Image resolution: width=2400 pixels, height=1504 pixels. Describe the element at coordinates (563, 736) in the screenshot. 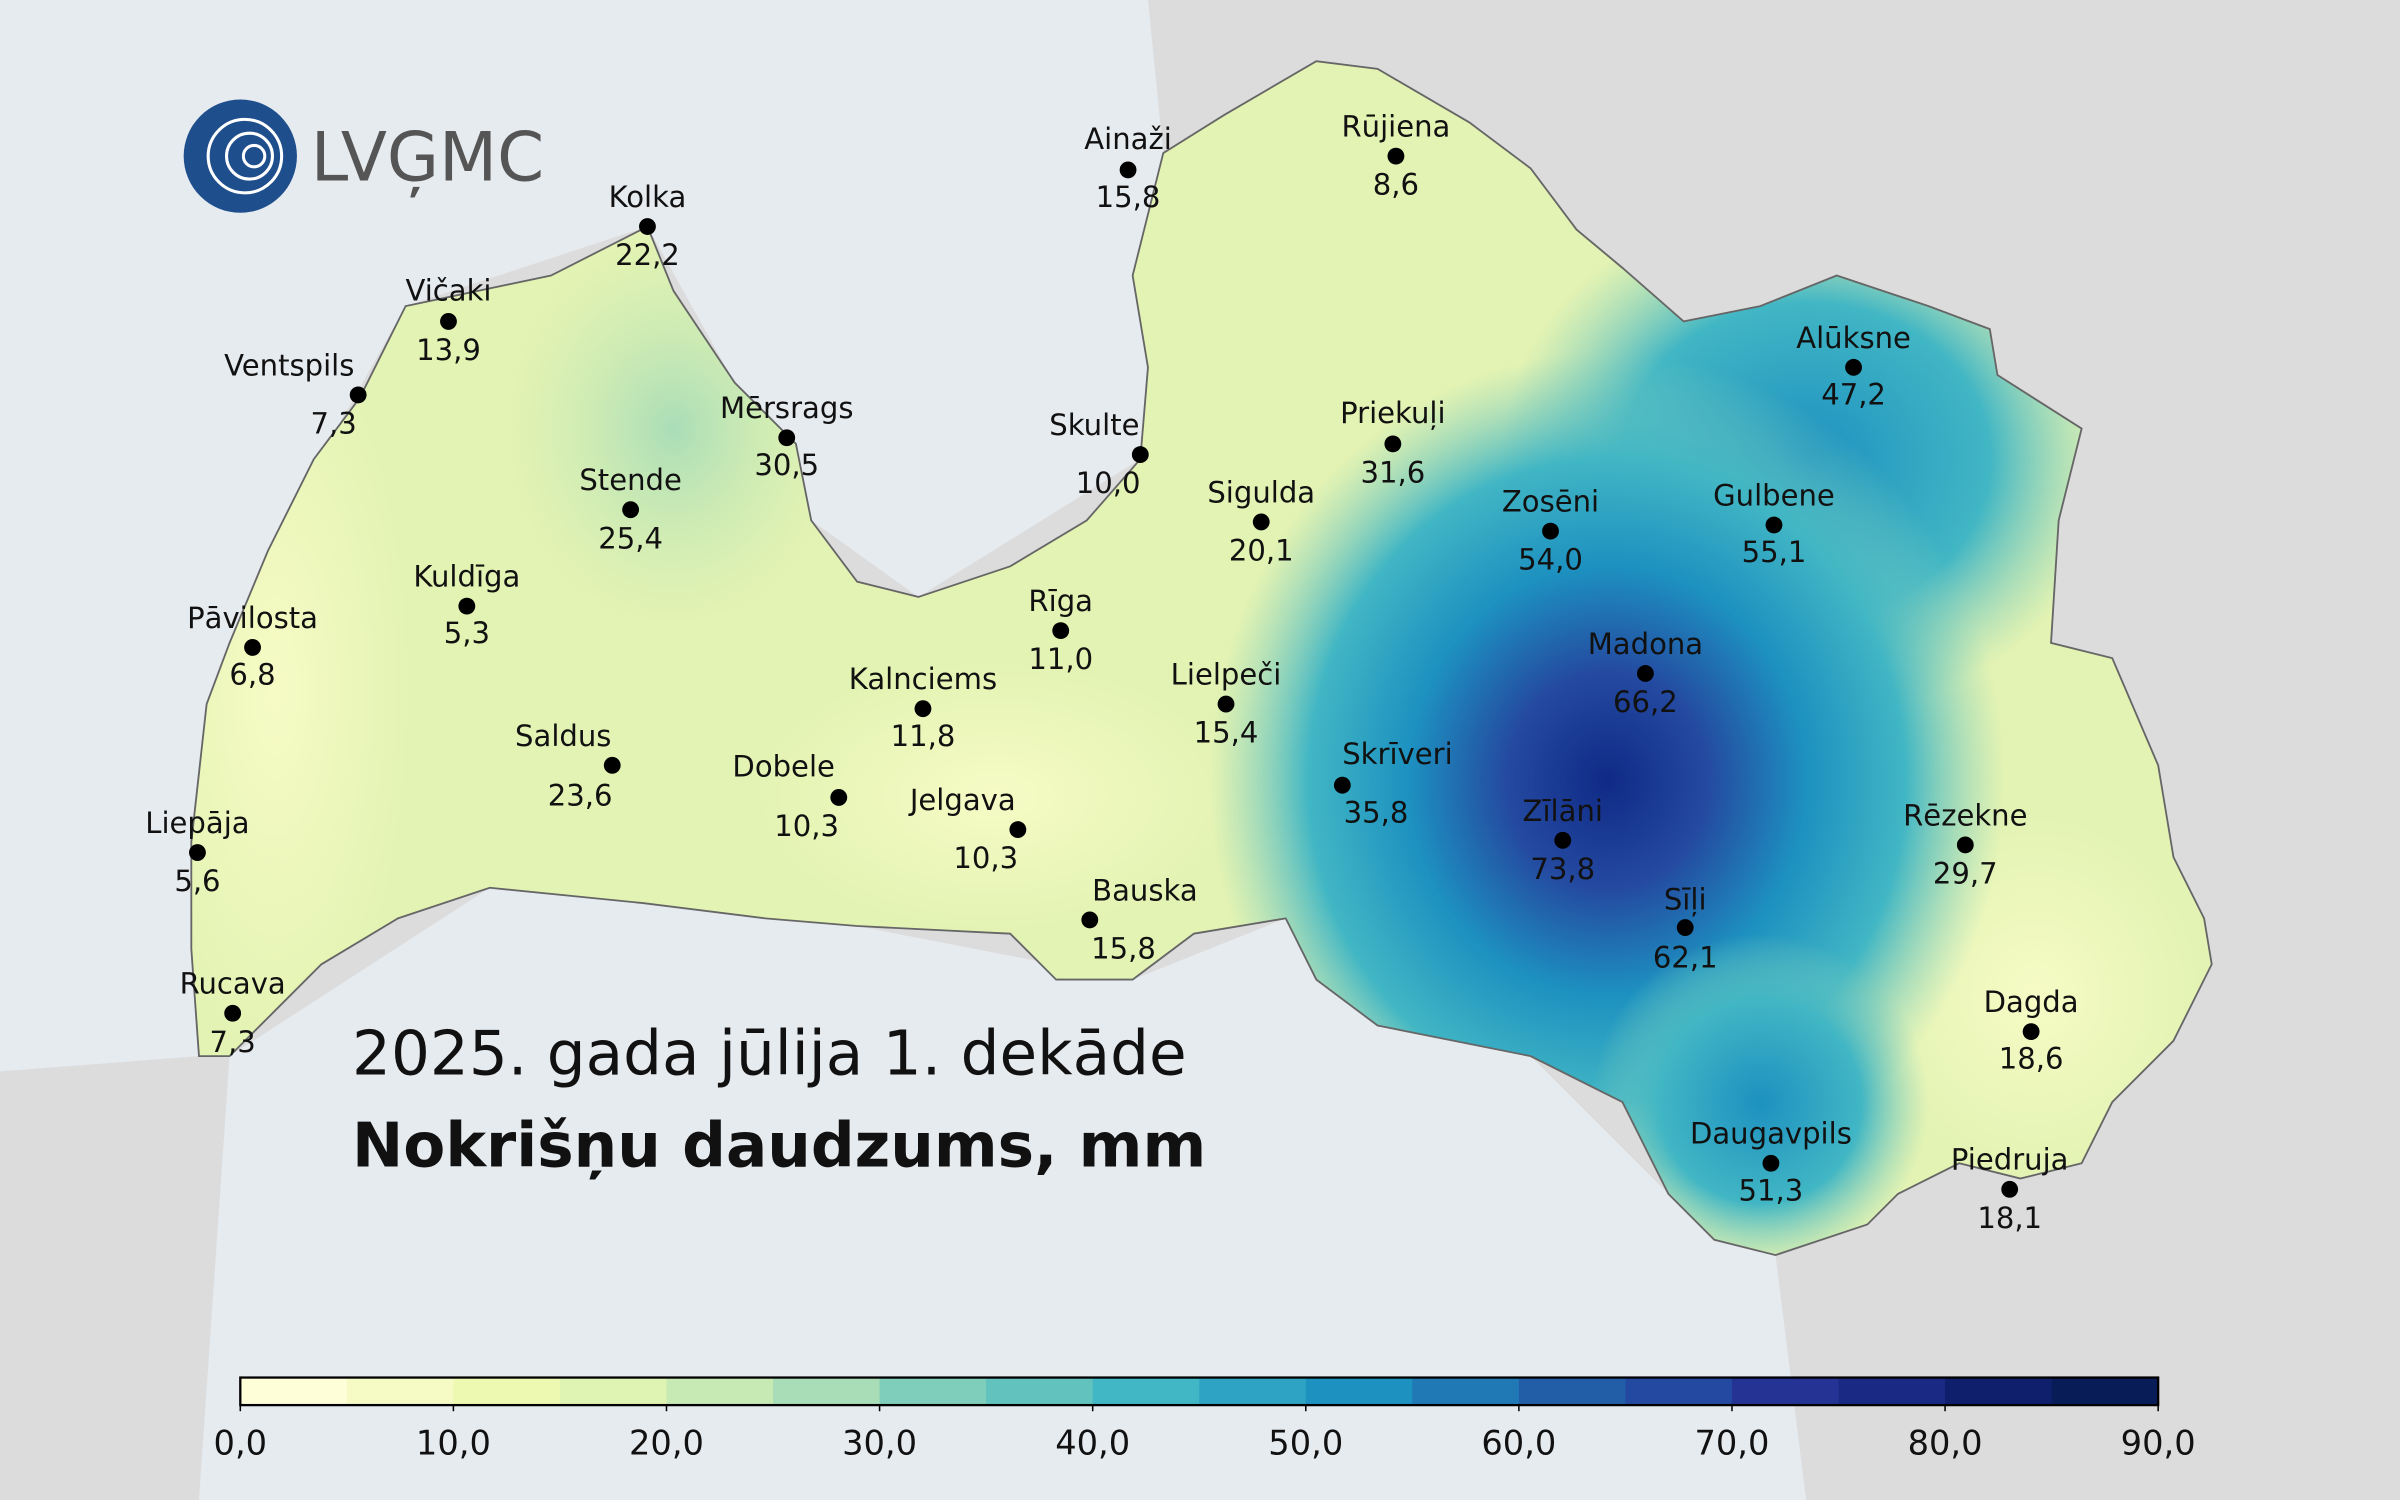

I see `station-name: Saldus` at that location.